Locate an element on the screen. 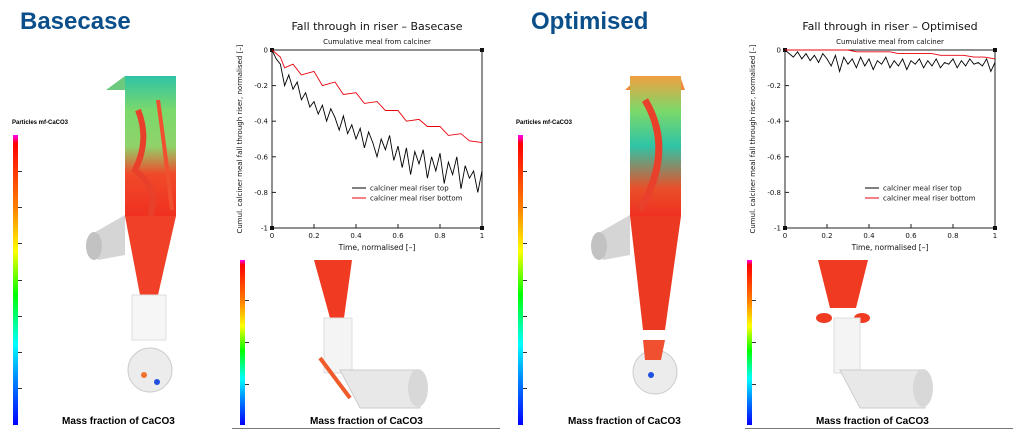 Image resolution: width=1025 pixels, height=444 pixels. right-sub-caption: Mass fraction of CaCO3 is located at coordinates (872, 421).